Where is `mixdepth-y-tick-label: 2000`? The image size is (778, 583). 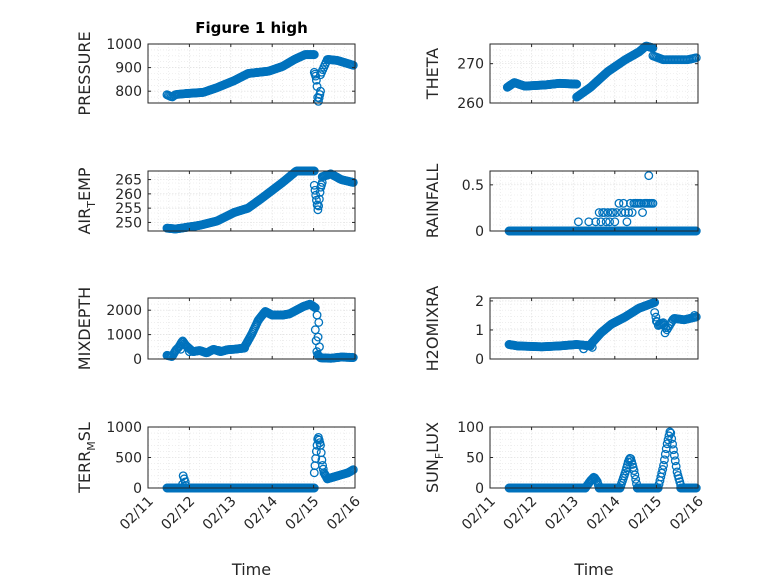 mixdepth-y-tick-label: 2000 is located at coordinates (124, 311).